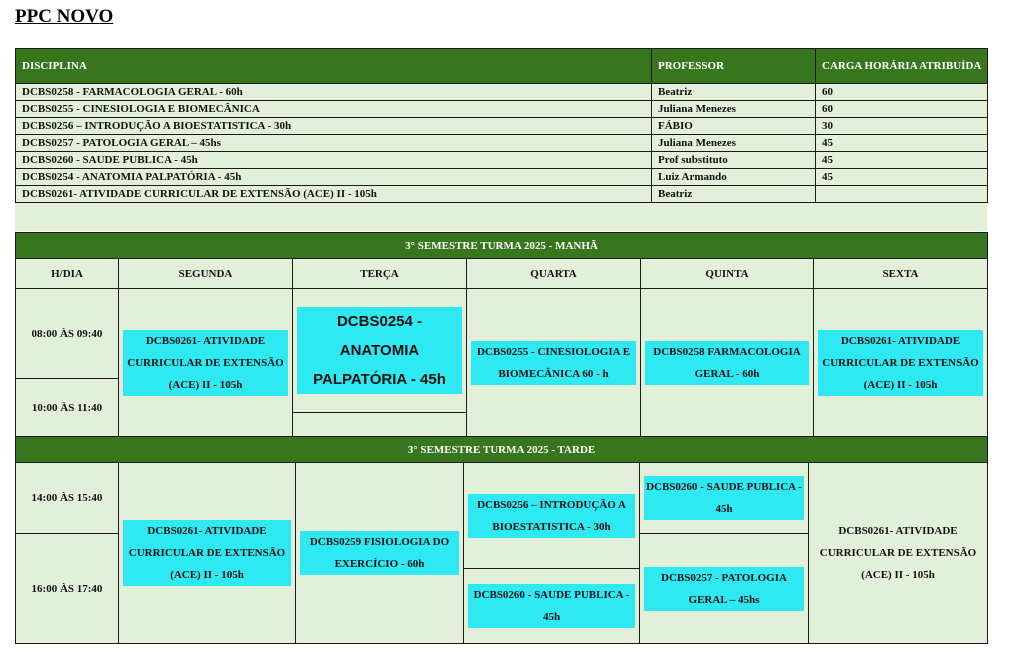 The image size is (1009, 661). I want to click on class-cell: DCBS0258 FARMACOLOGIA GERAL - 60h, so click(727, 362).